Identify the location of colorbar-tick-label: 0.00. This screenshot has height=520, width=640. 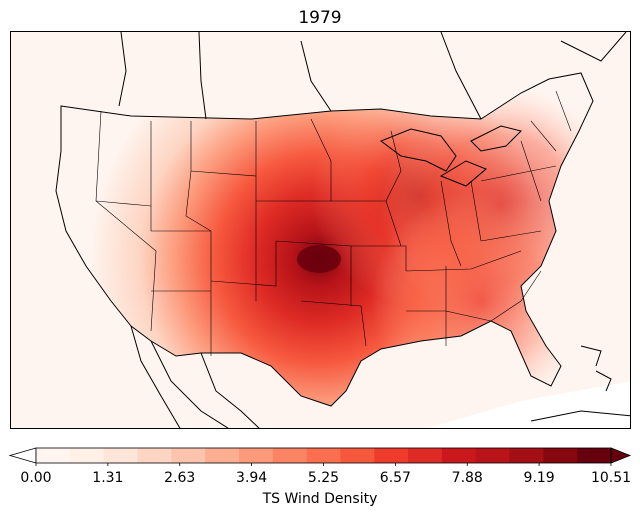
(36, 478).